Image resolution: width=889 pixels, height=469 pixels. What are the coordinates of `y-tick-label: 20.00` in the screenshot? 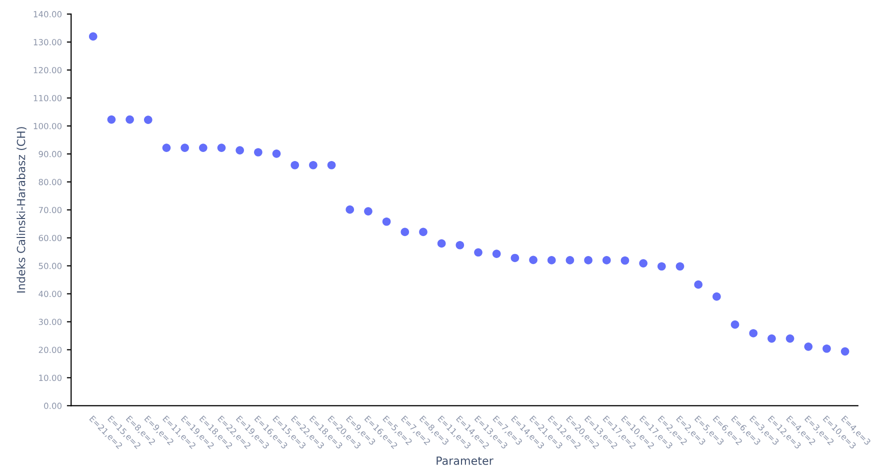 It's located at (50, 350).